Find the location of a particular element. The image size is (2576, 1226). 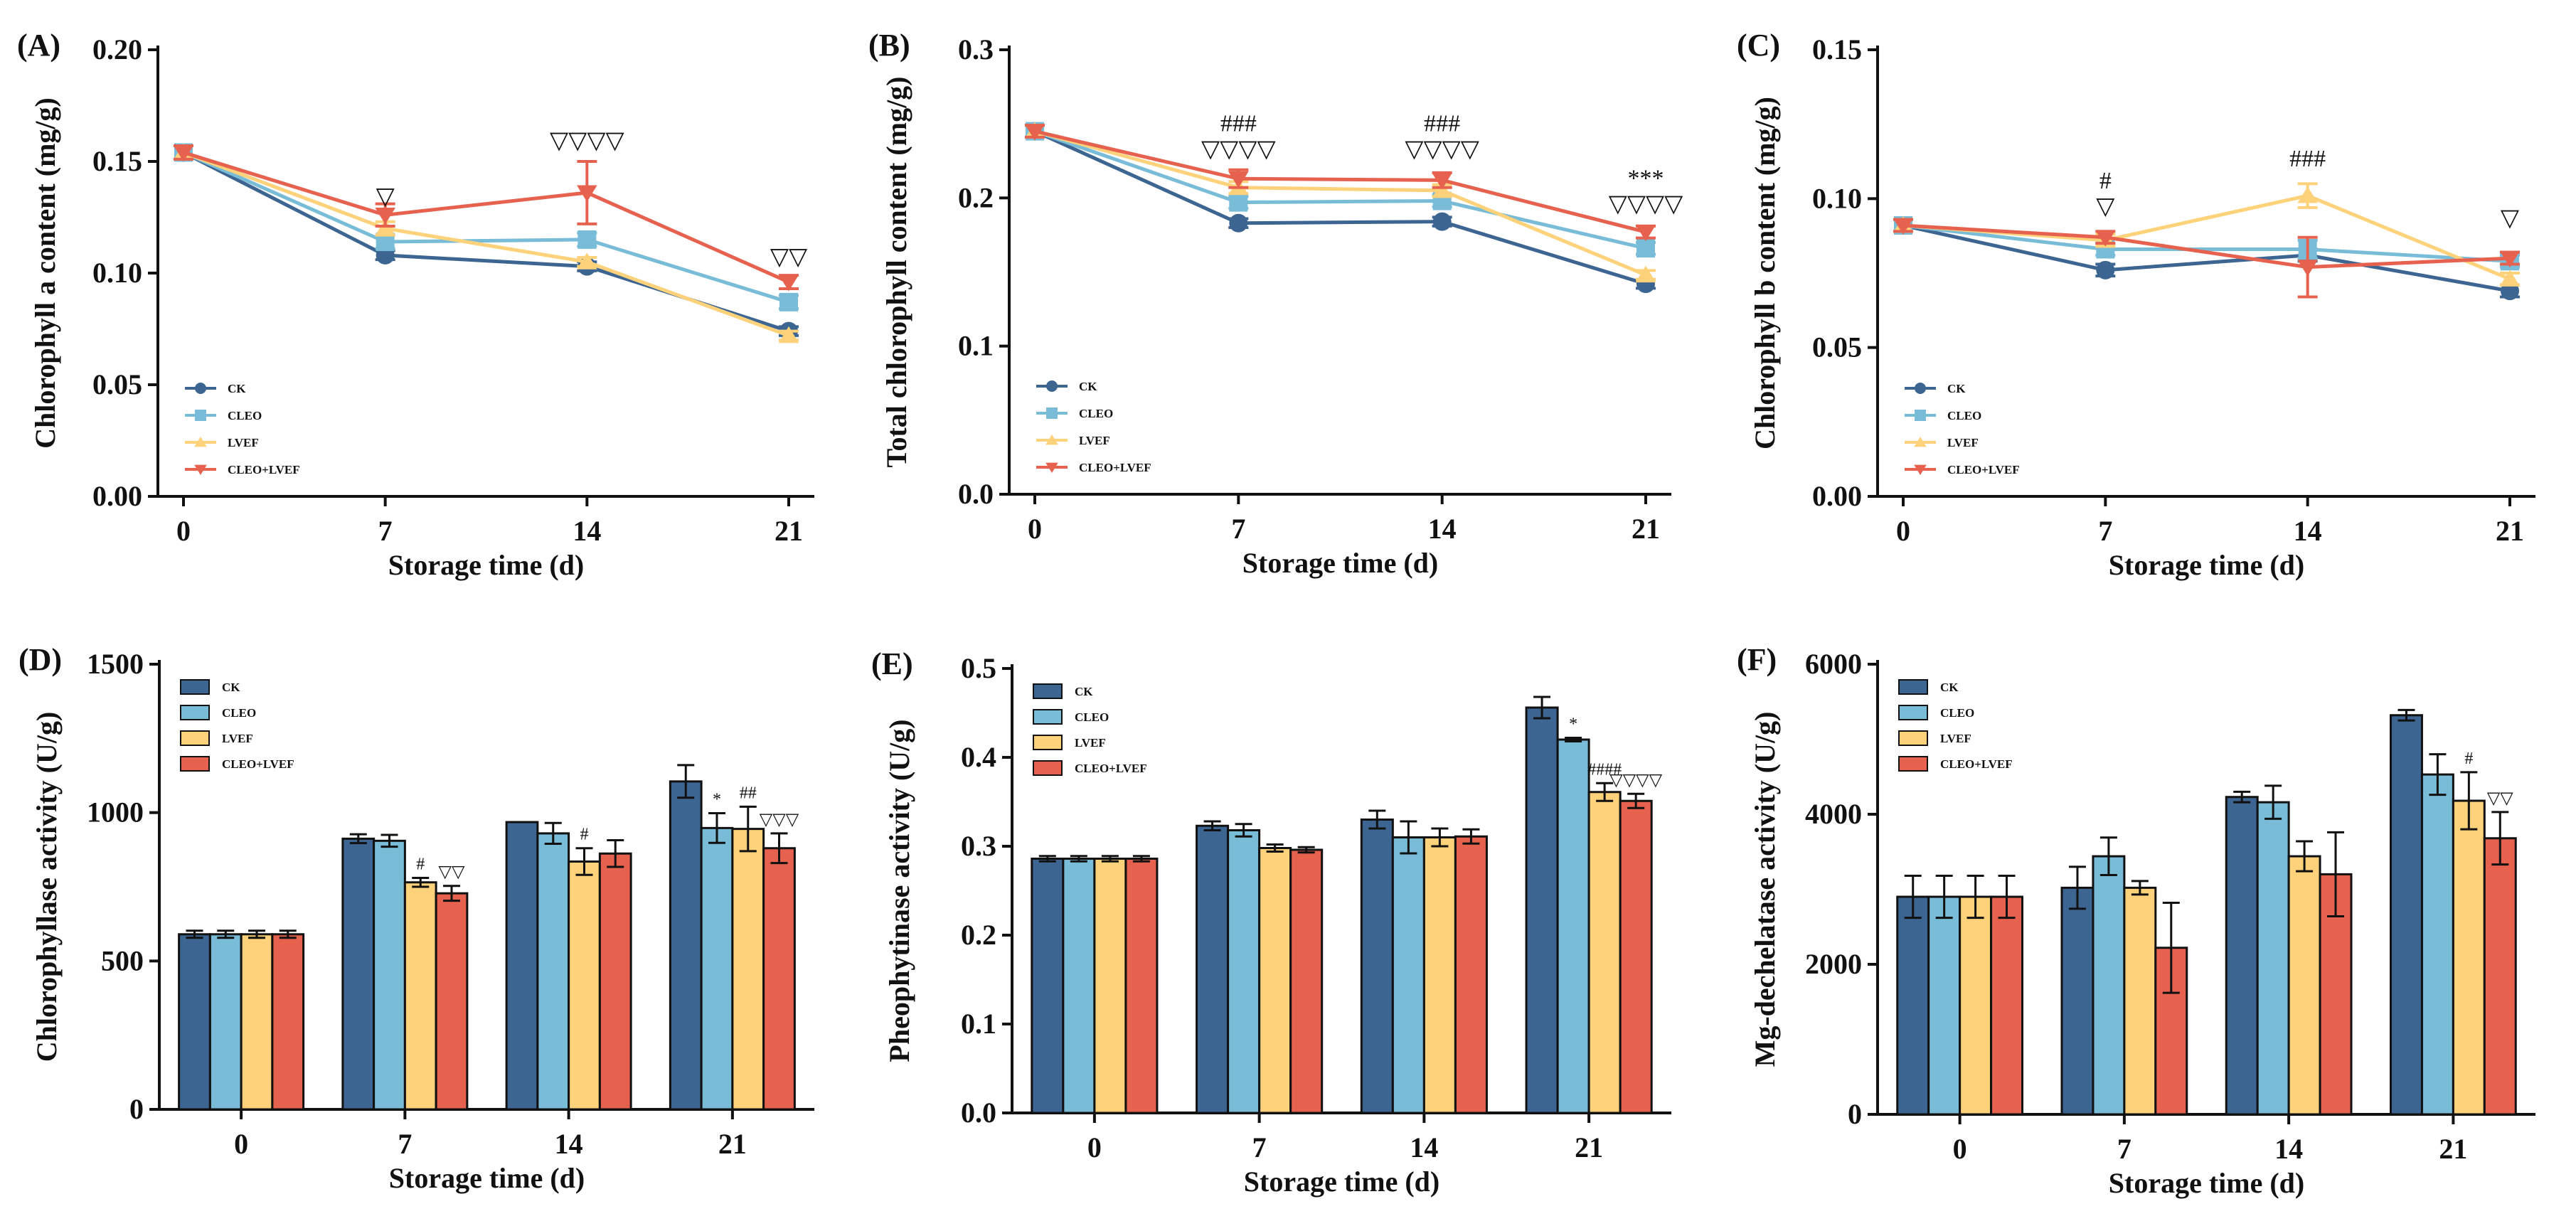

panel-label: (A) is located at coordinates (38, 45).